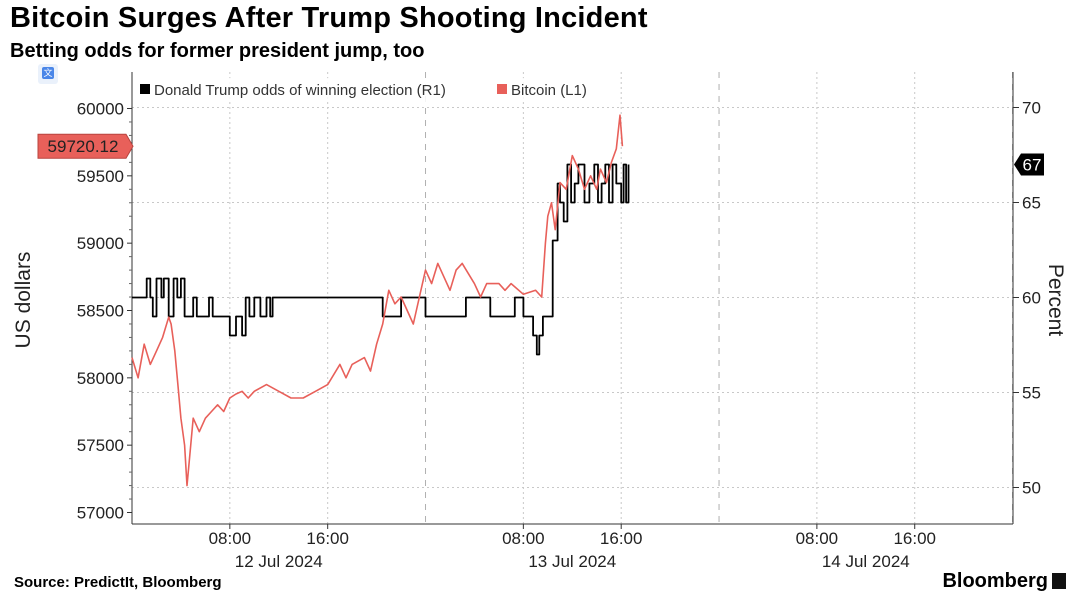  What do you see at coordinates (100, 311) in the screenshot?
I see `left-tick-label: 58500` at bounding box center [100, 311].